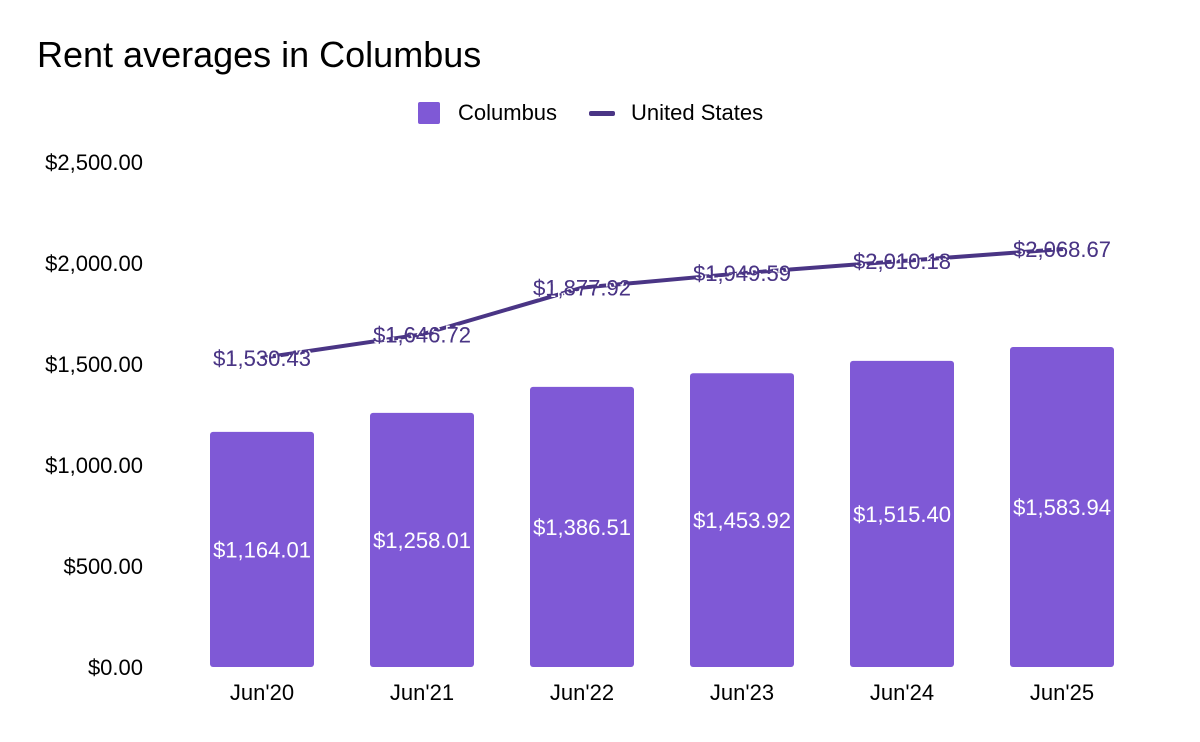 The width and height of the screenshot is (1200, 742). I want to click on line-data-label-halo: $1,530.43, so click(262, 358).